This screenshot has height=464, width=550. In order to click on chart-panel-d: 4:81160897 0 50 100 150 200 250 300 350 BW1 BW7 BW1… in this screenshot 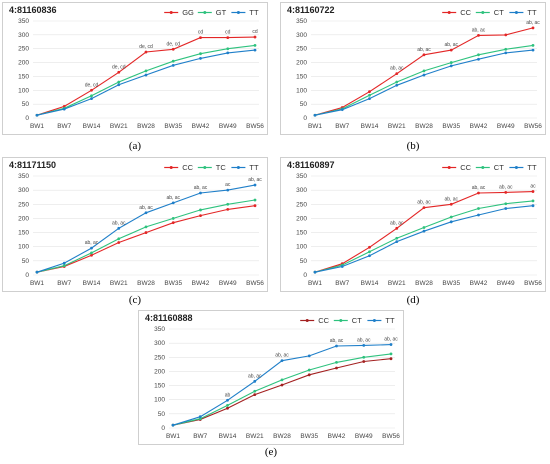, I will do `click(413, 224)`.